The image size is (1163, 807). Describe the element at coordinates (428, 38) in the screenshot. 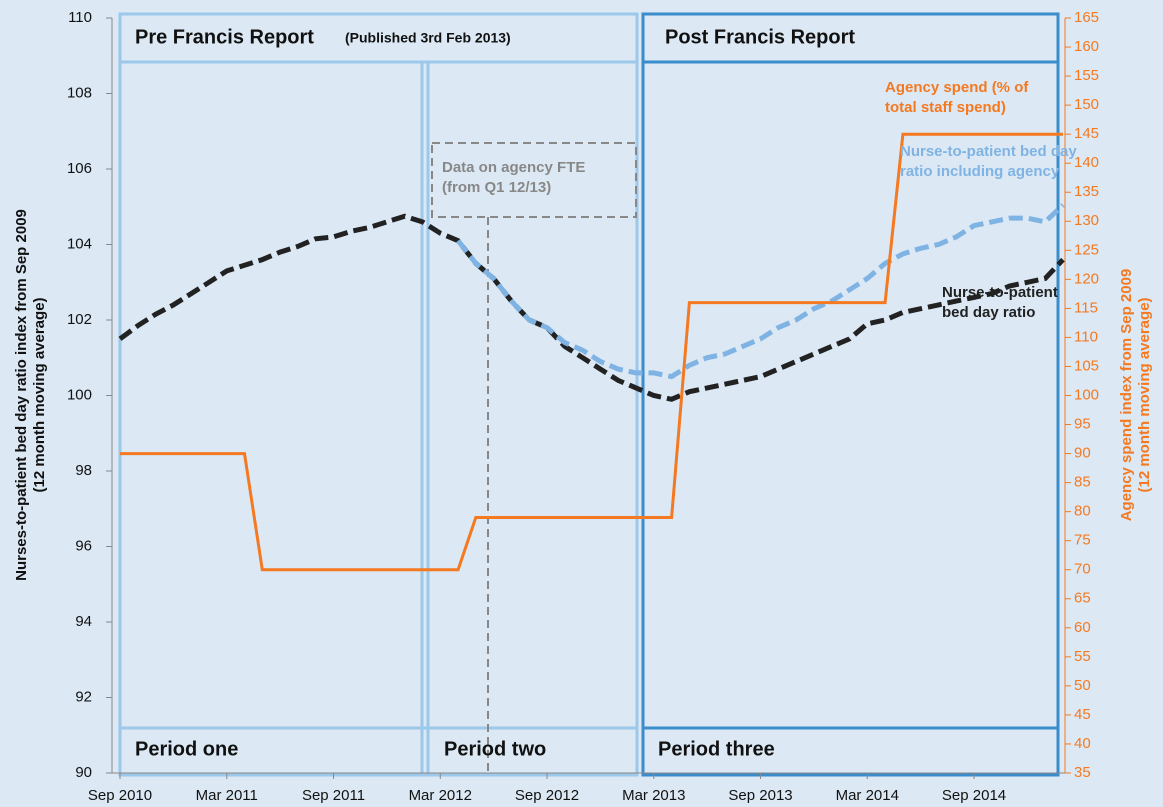

I see `annotation: (Published 3rd Feb 2013)` at that location.